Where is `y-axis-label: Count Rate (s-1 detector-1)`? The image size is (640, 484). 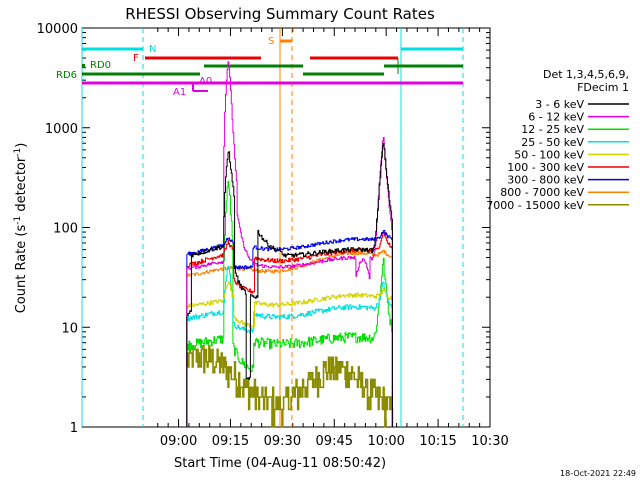
y-axis-label: Count Rate (s-1 detector-1) is located at coordinates (21, 228).